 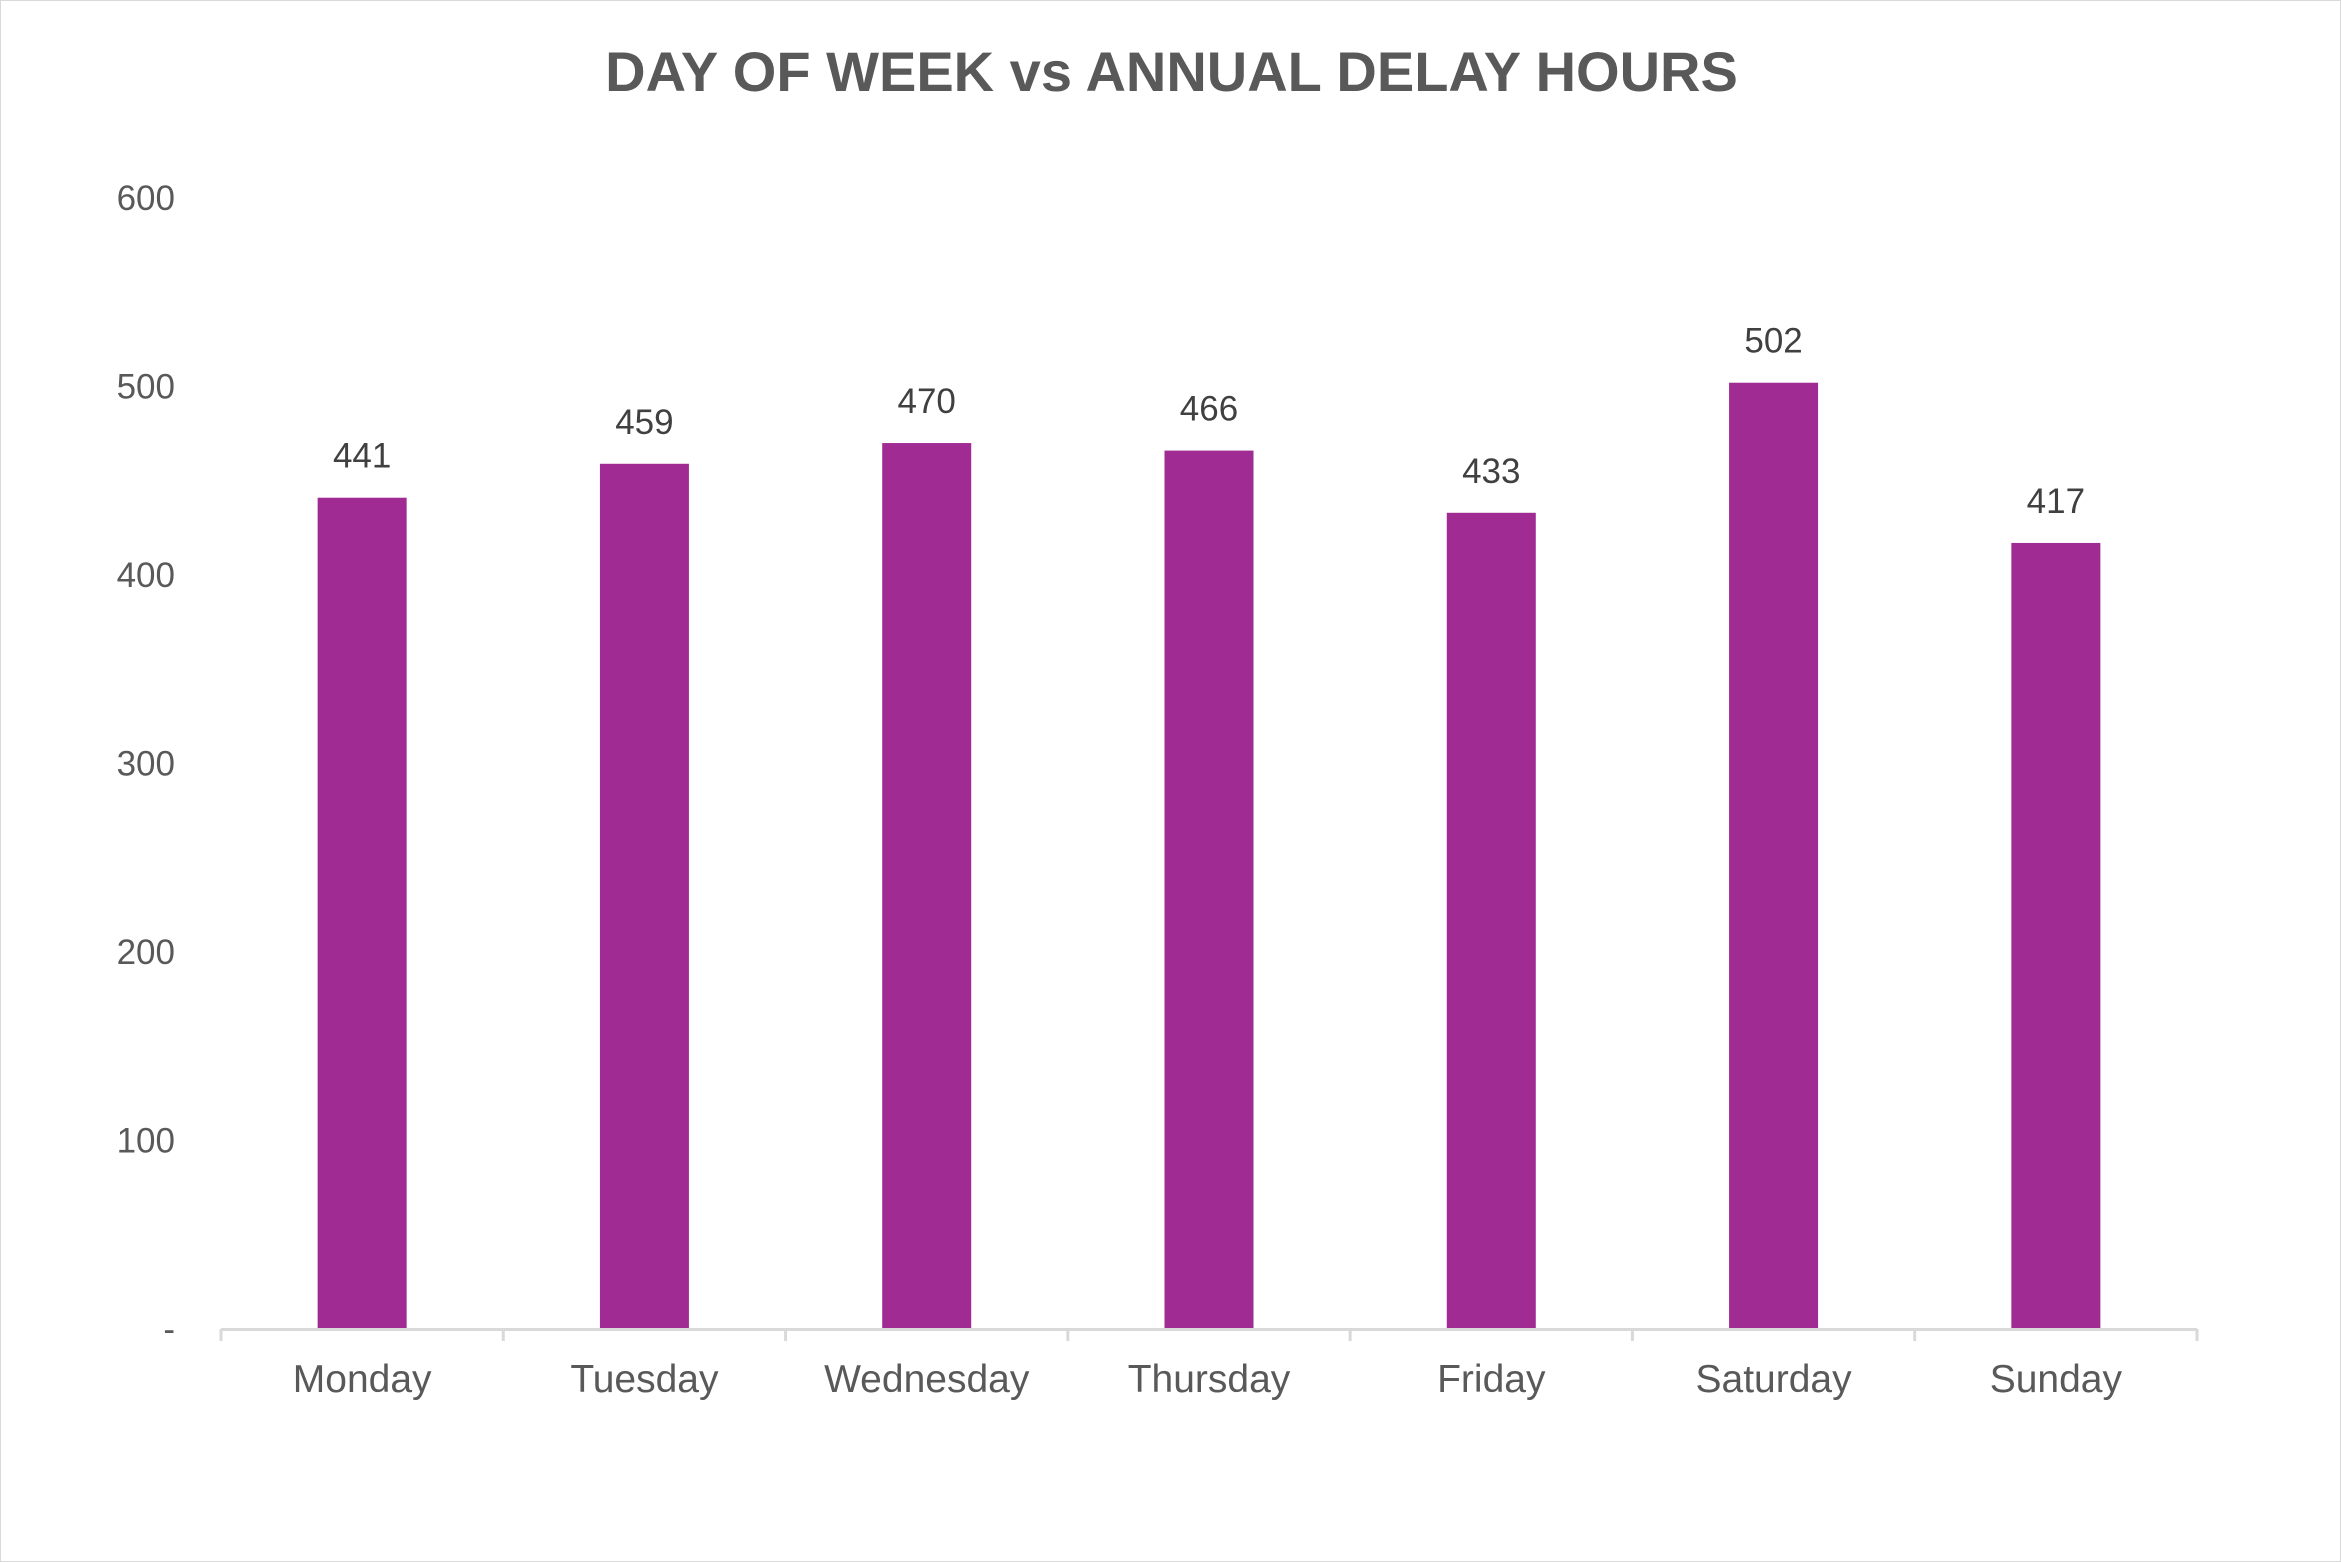 What do you see at coordinates (927, 886) in the screenshot?
I see `bar-wednesday` at bounding box center [927, 886].